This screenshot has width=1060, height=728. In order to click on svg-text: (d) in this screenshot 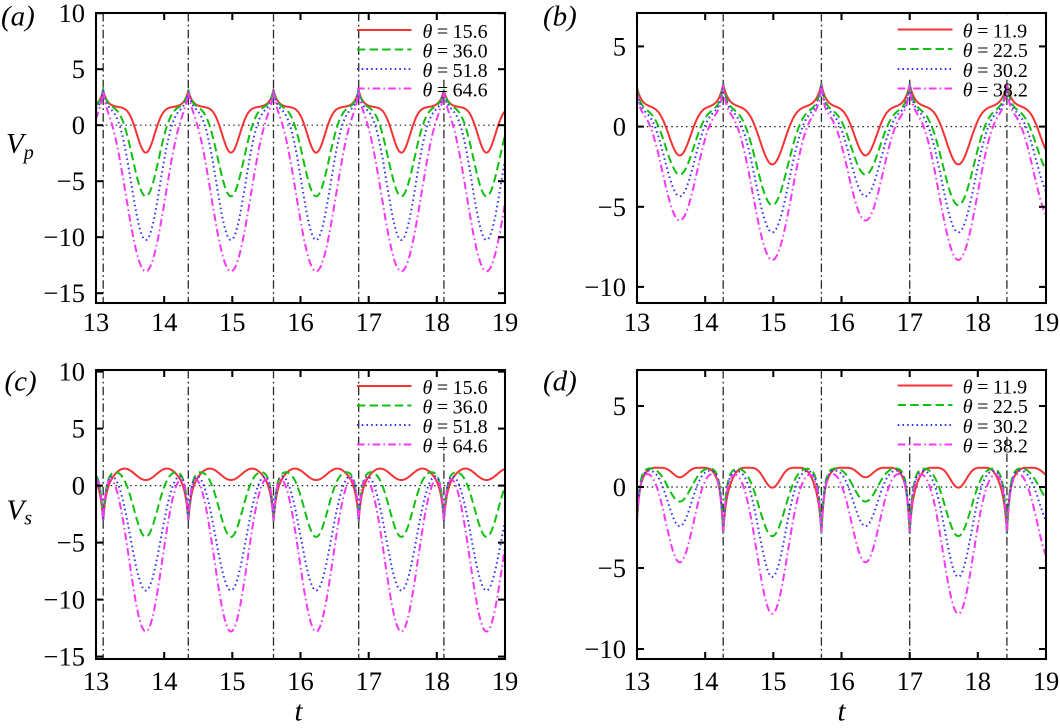, I will do `click(560, 382)`.